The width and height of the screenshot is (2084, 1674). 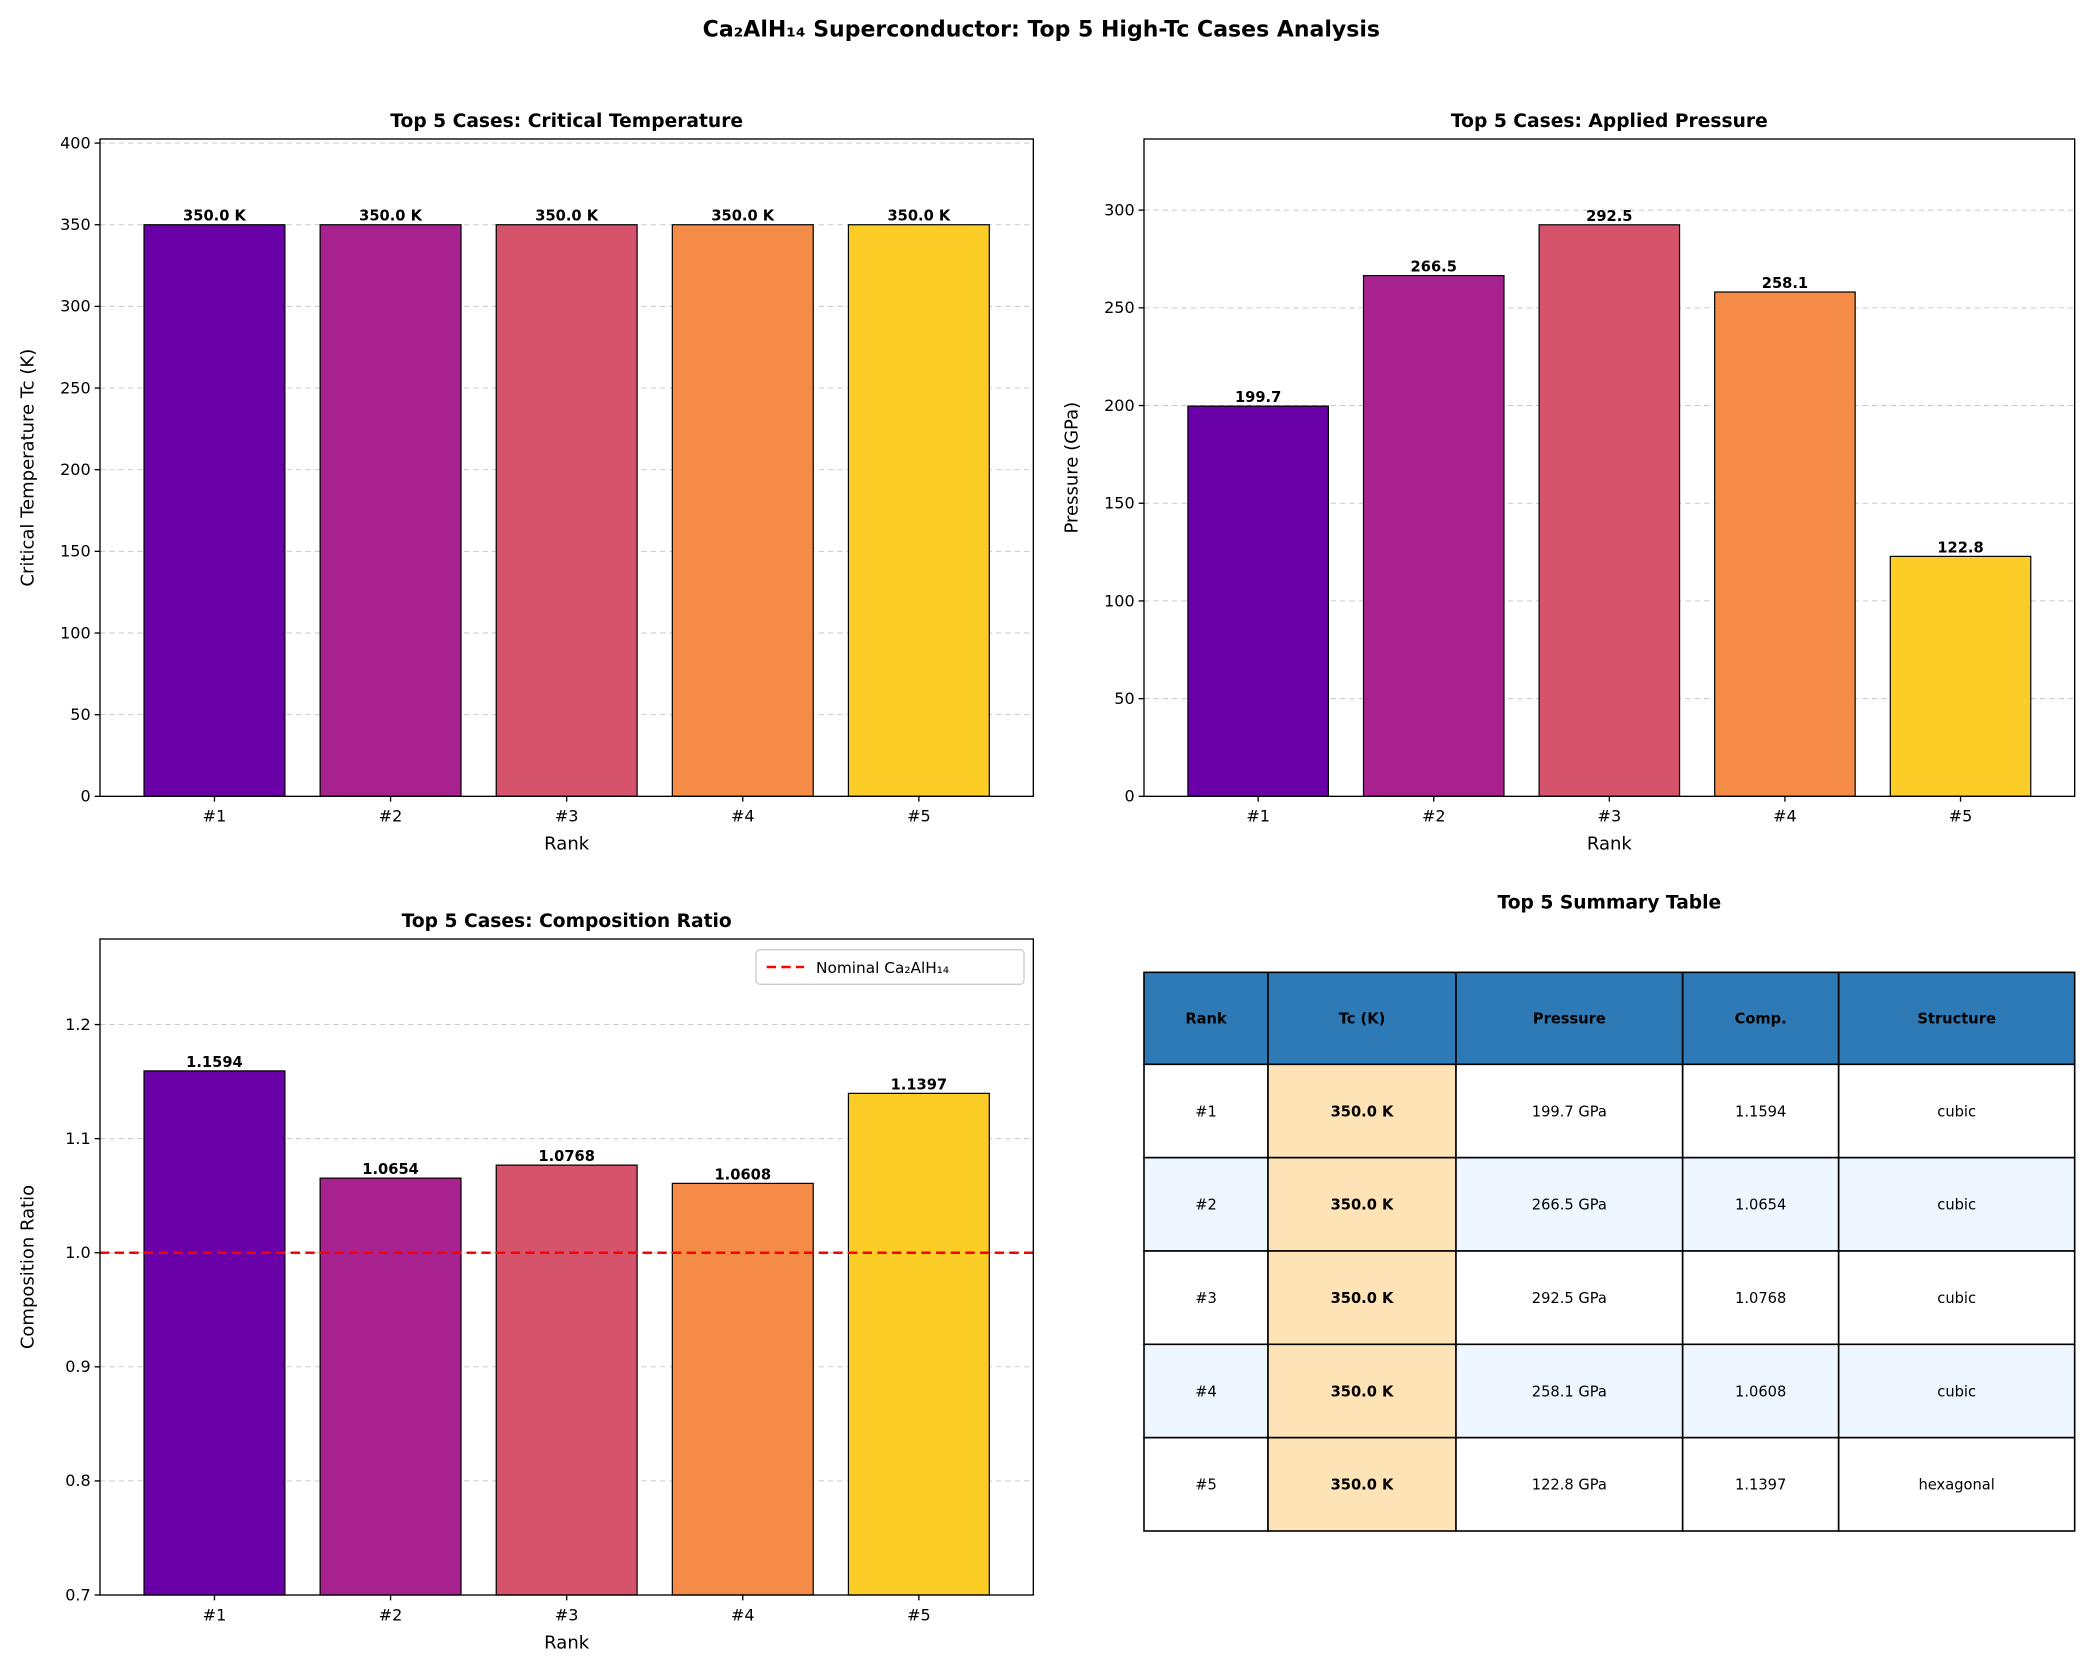 I want to click on y-axis-label: Critical Temperature Tc (K), so click(x=27, y=468).